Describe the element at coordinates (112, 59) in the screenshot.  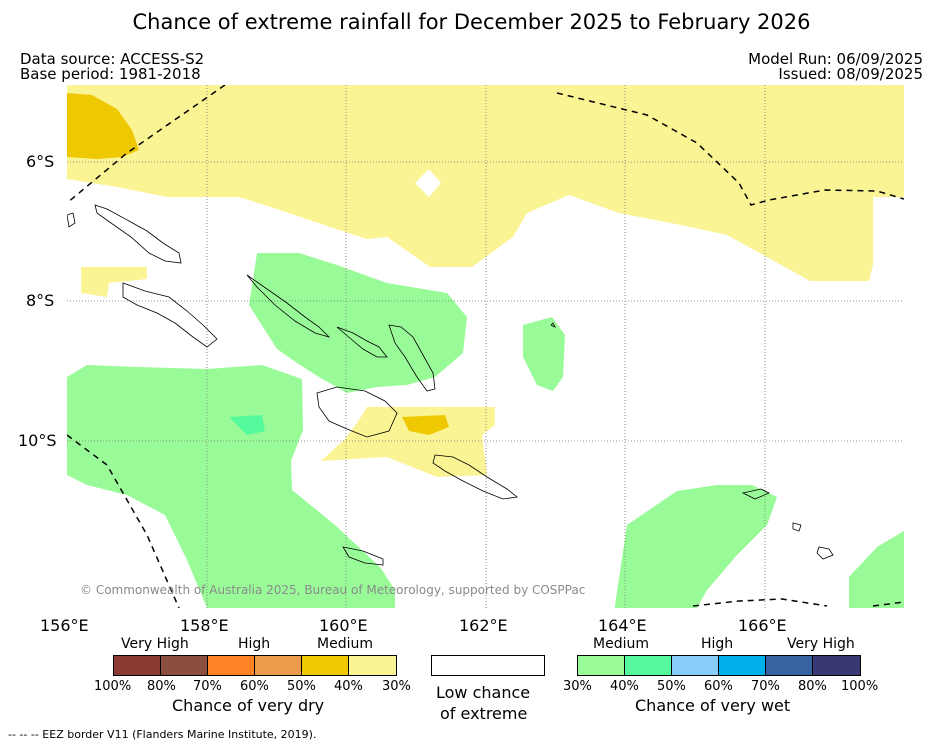
I see `data-source-text: Data source: ACCESS-S2` at that location.